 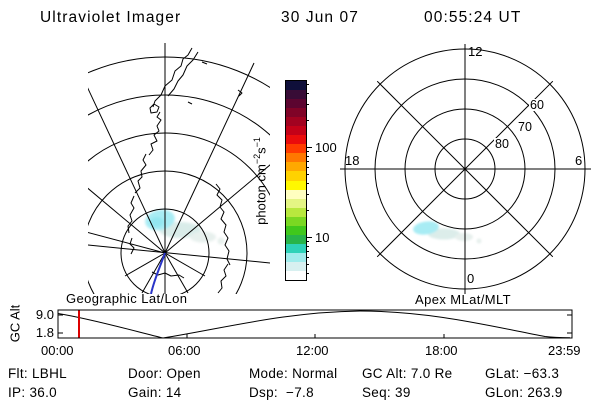 I want to click on map-caption: Geographic Lat/Lon, so click(x=127, y=298).